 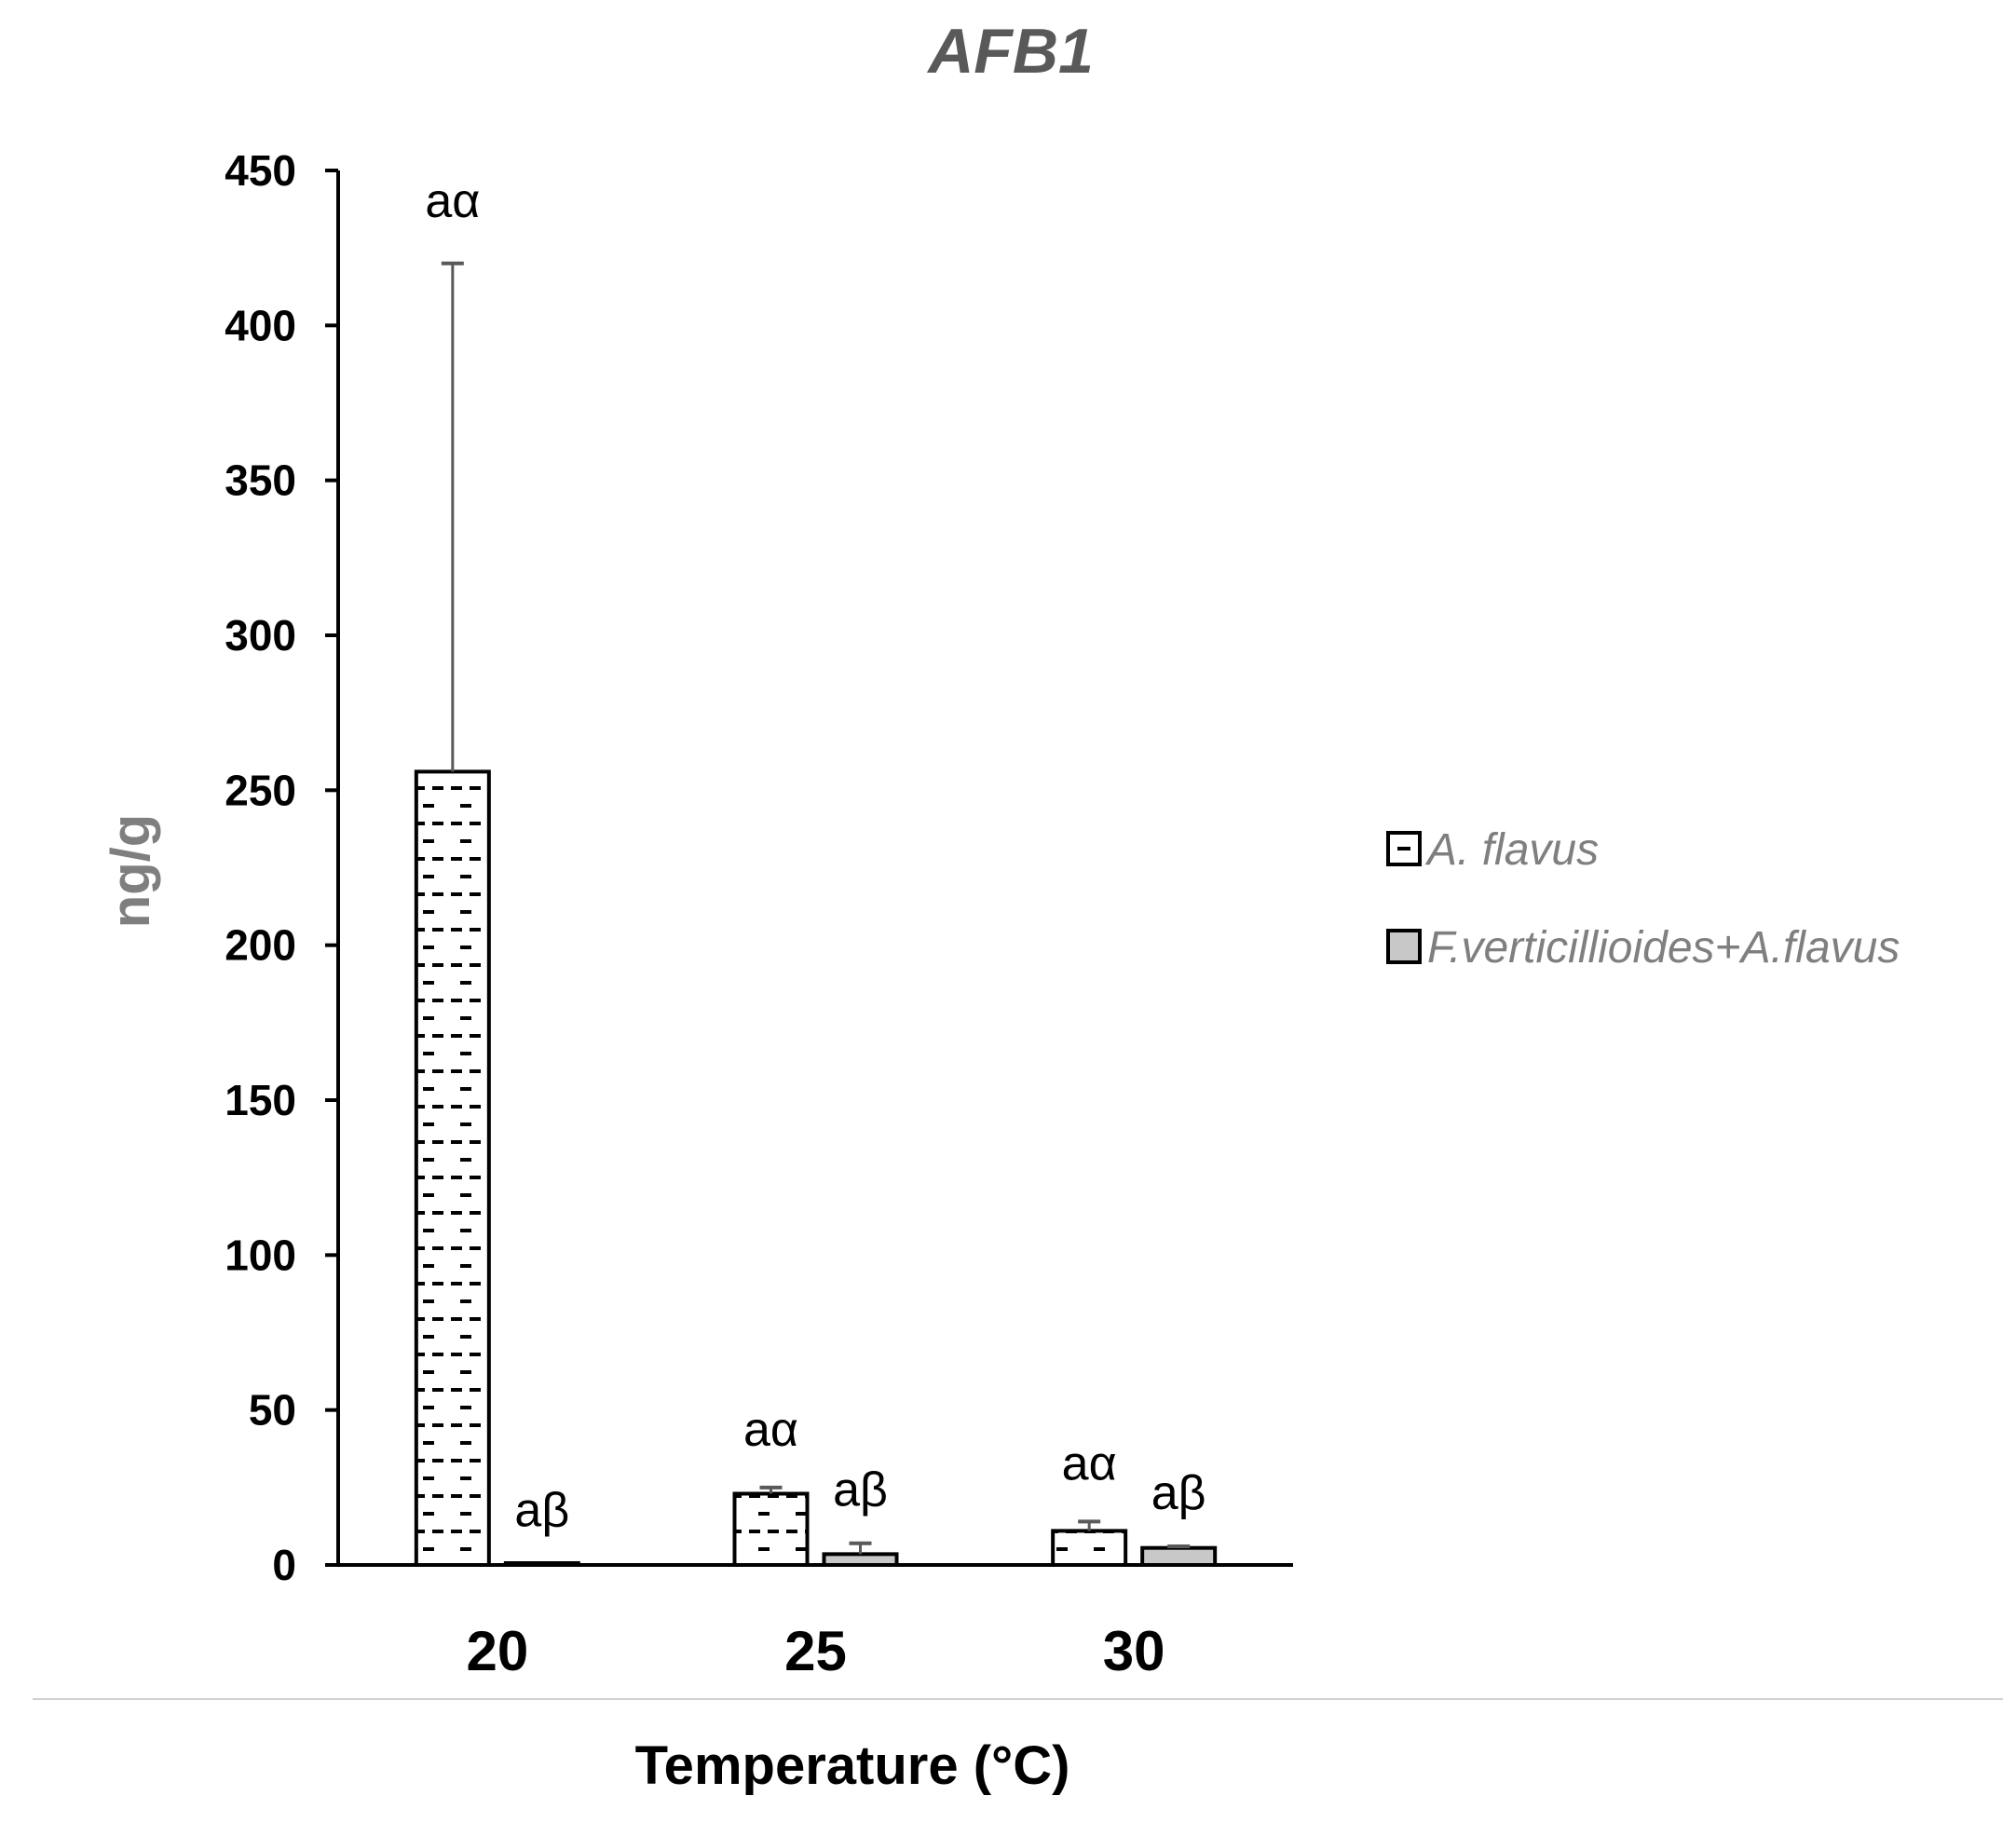 I want to click on legend-label: A. flavus, so click(x=1511, y=850).